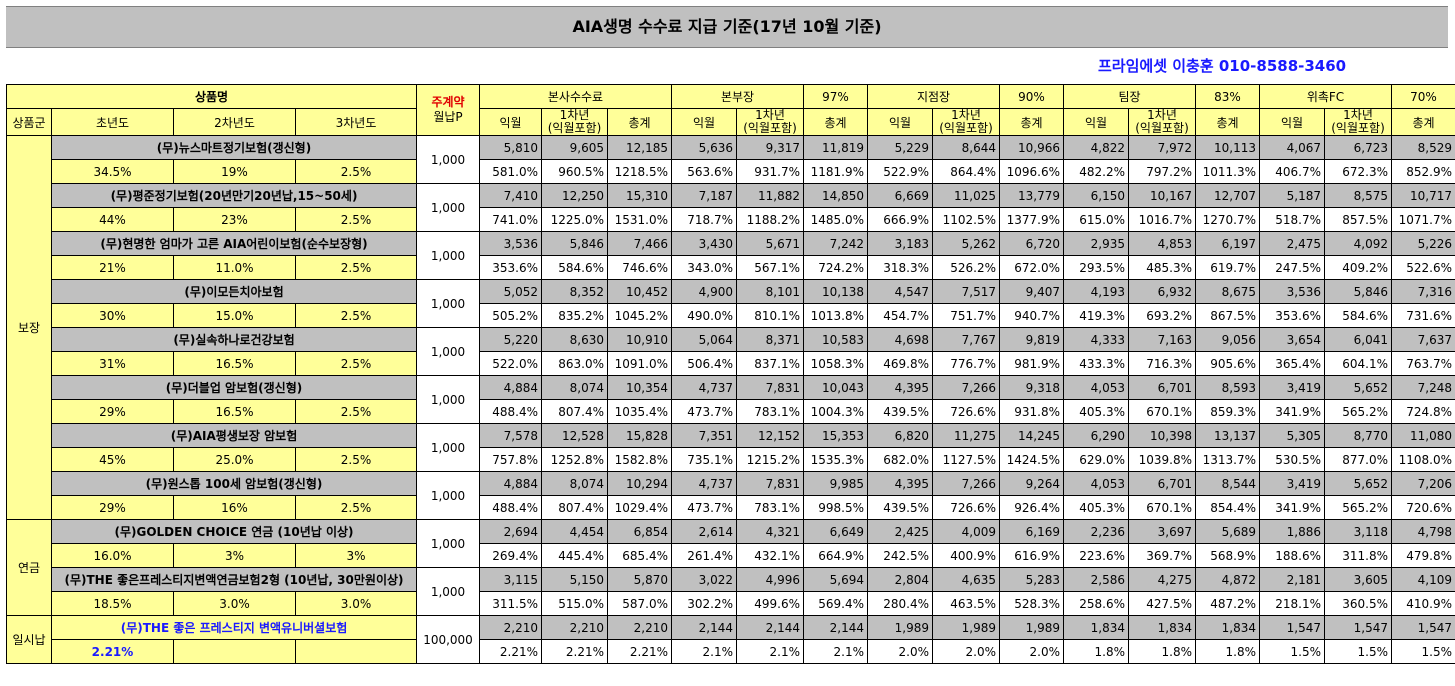 The image size is (1455, 686). I want to click on commission-rate: 427.5%, so click(1162, 603).